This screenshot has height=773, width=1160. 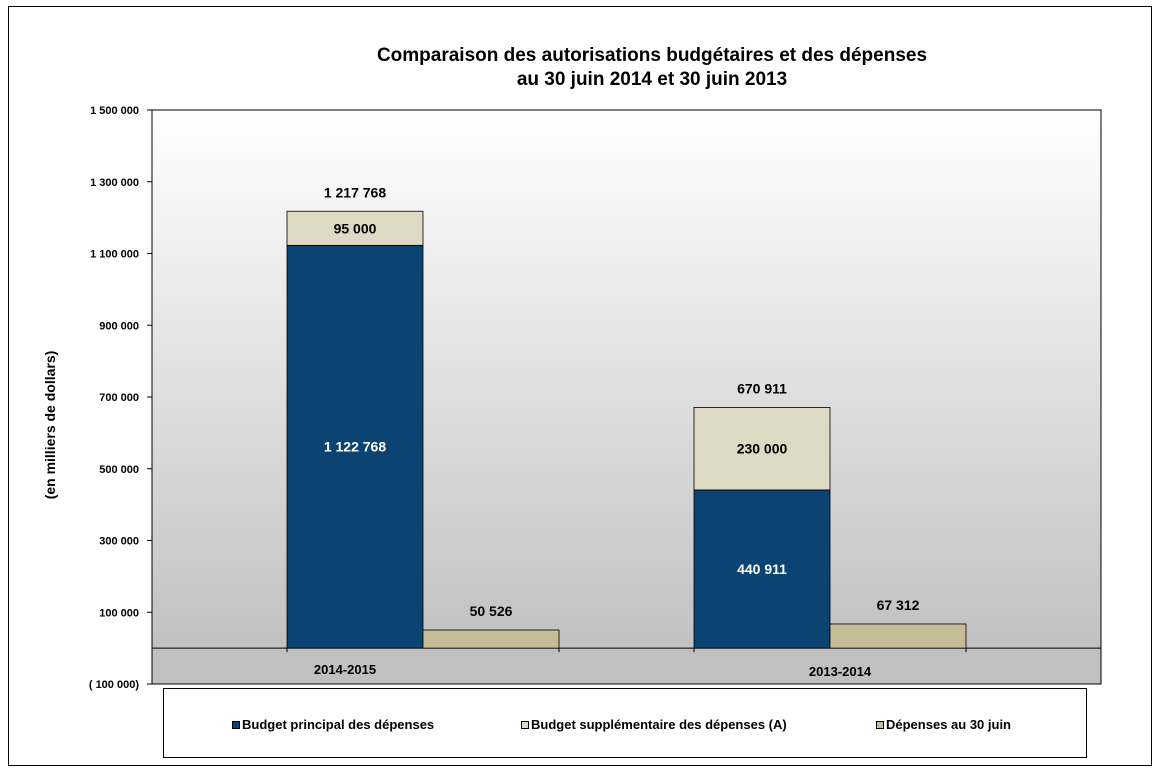 What do you see at coordinates (525, 724) in the screenshot?
I see `legend-swatch-budget-supplementaire` at bounding box center [525, 724].